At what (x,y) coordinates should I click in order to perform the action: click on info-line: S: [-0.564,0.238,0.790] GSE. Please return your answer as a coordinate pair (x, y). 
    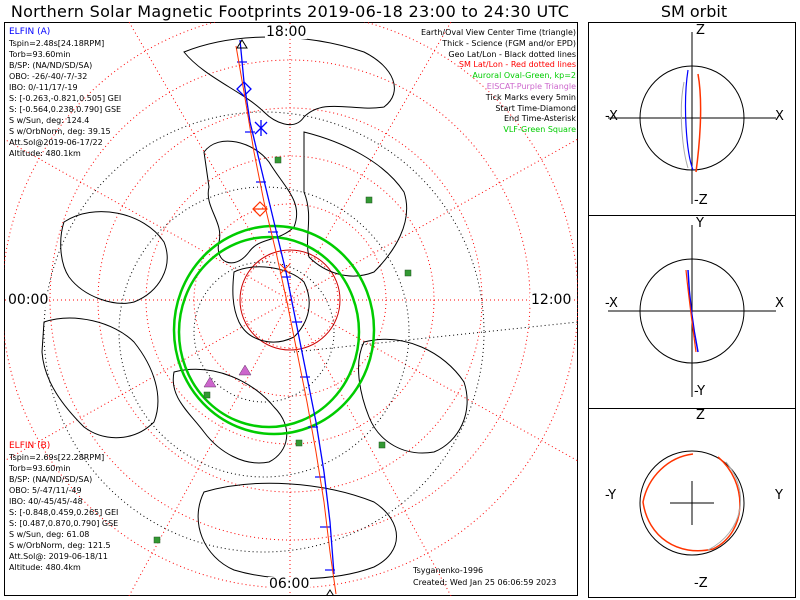
    Looking at the image, I should click on (65, 109).